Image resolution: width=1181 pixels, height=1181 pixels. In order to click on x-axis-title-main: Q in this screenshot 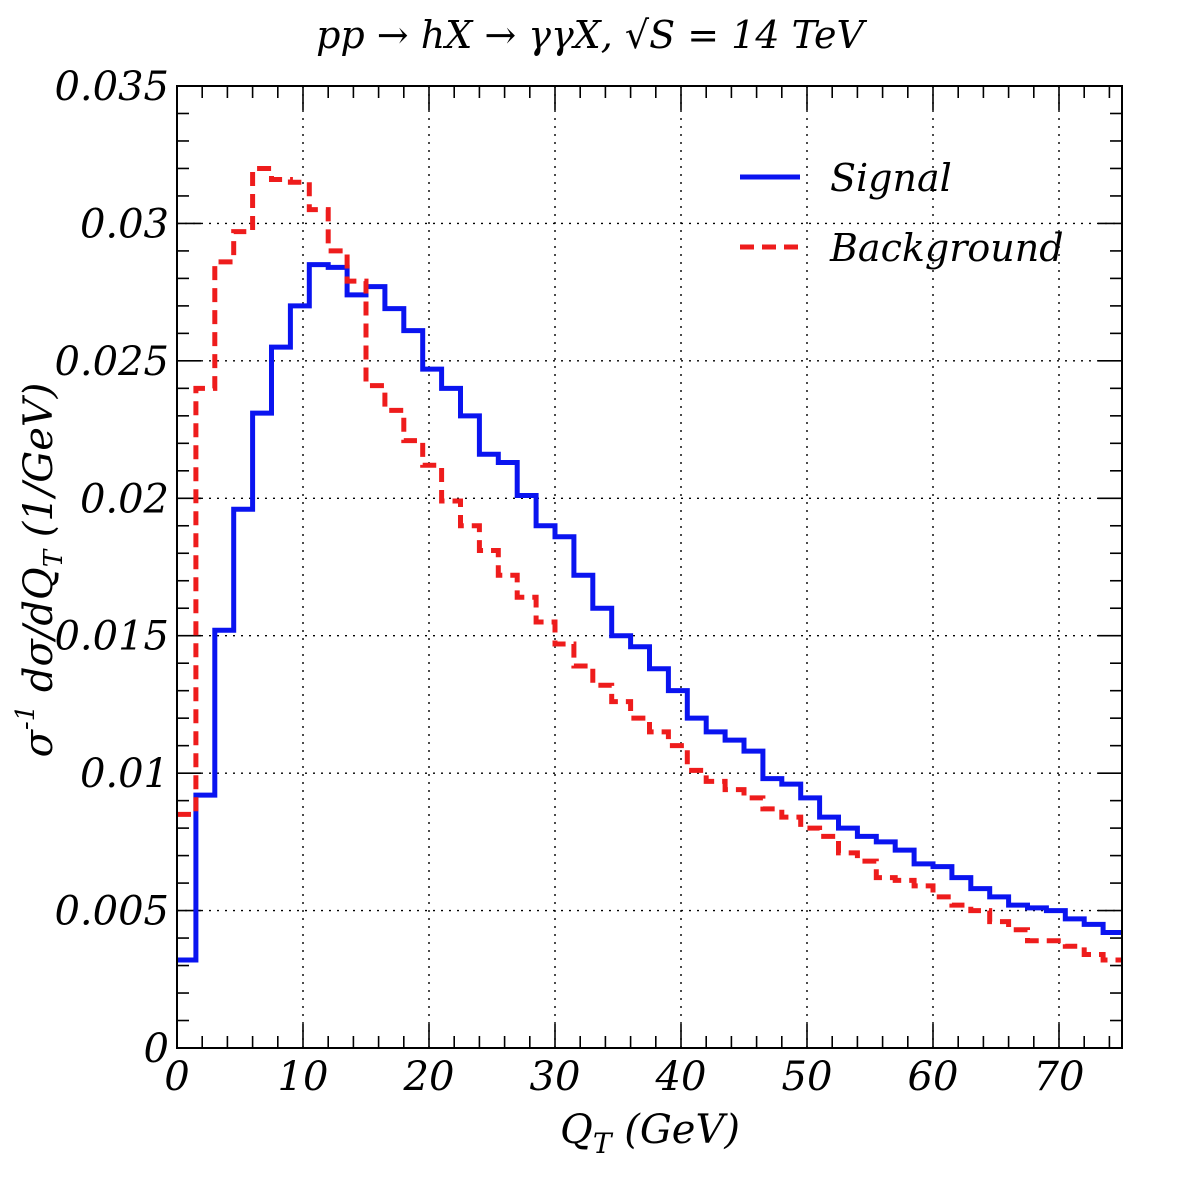, I will do `click(576, 1130)`.